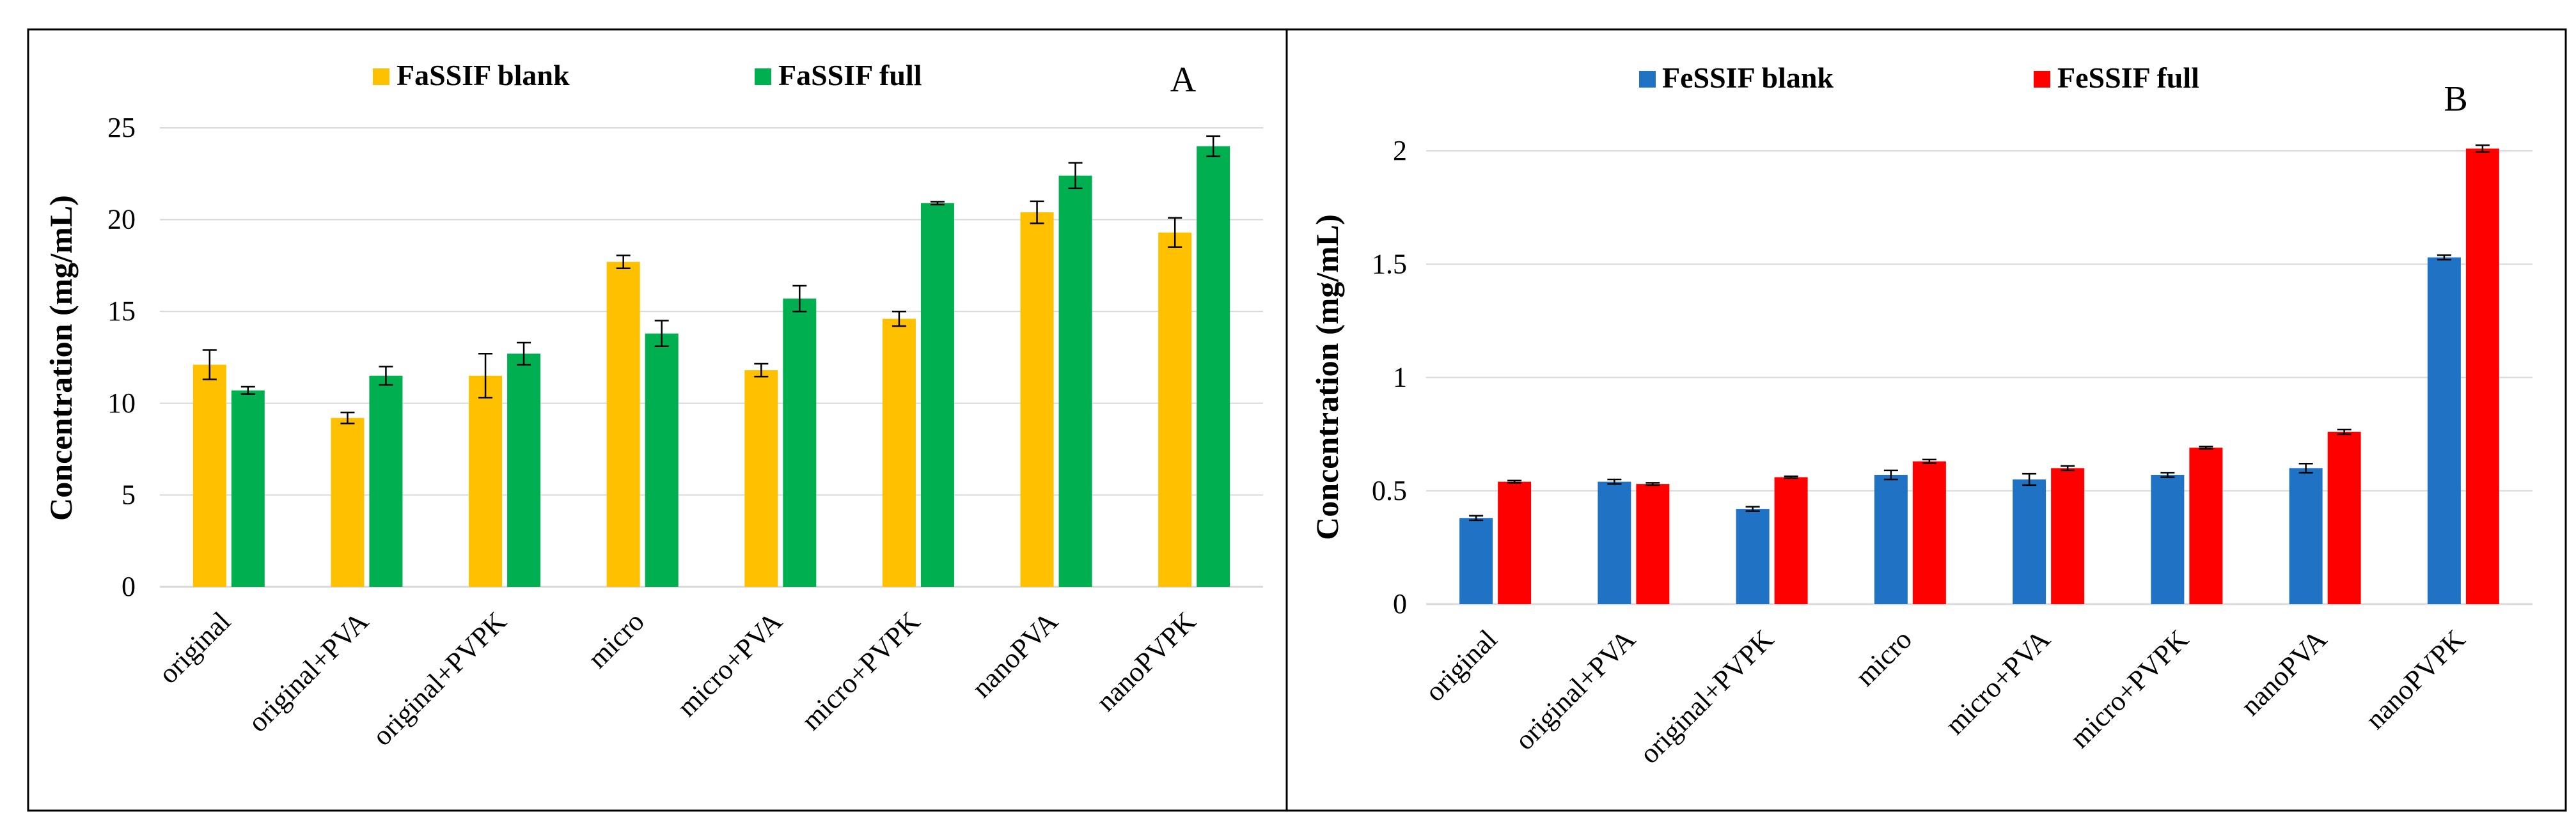  I want to click on legend-label: FaSSIF blank, so click(483, 75).